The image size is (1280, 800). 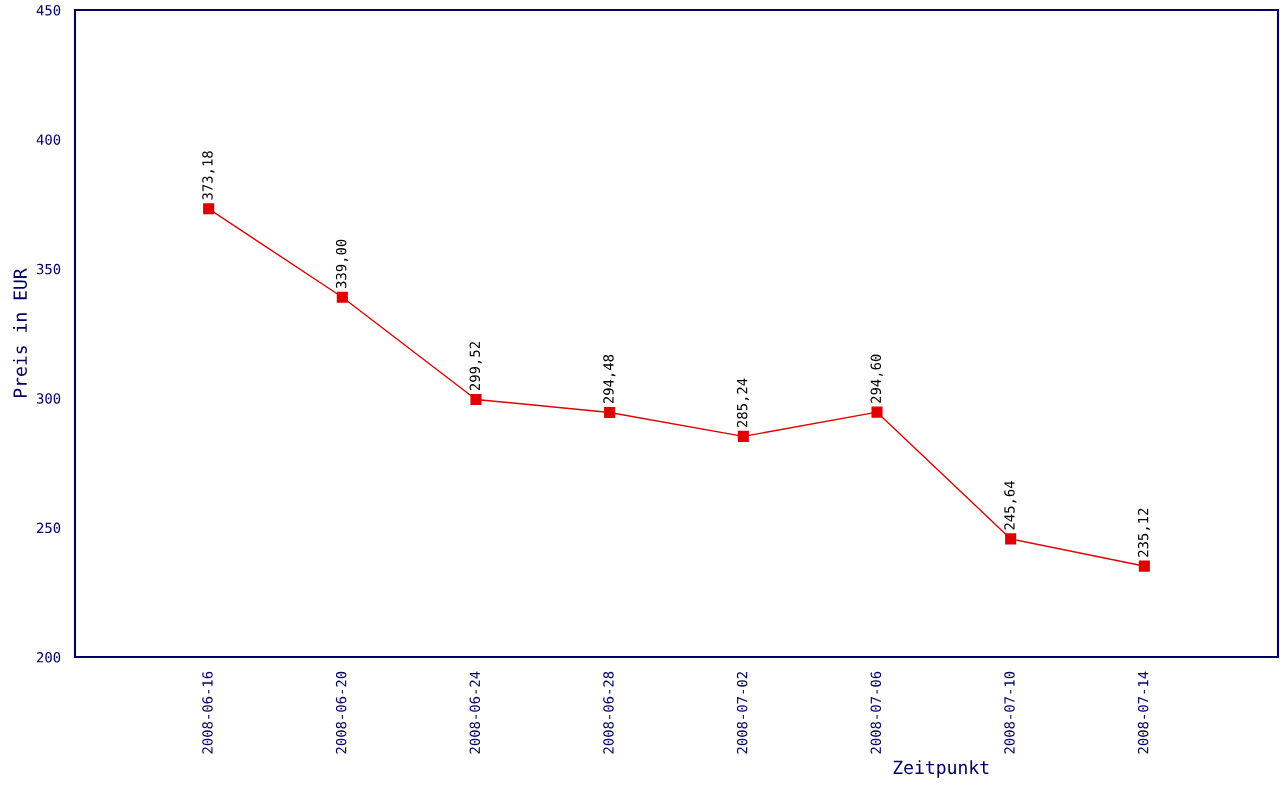 I want to click on x-axis-title: Zeitpunkt, so click(x=941, y=769).